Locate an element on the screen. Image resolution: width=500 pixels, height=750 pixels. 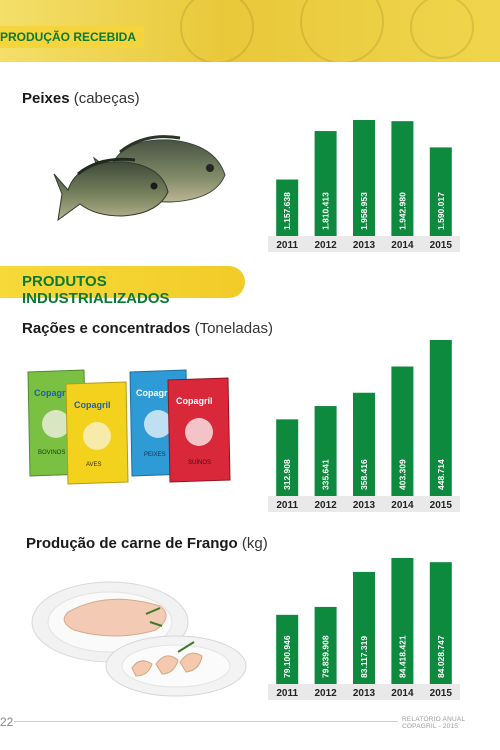
chart-data-label: 79.100.946 is located at coordinates (287, 656).